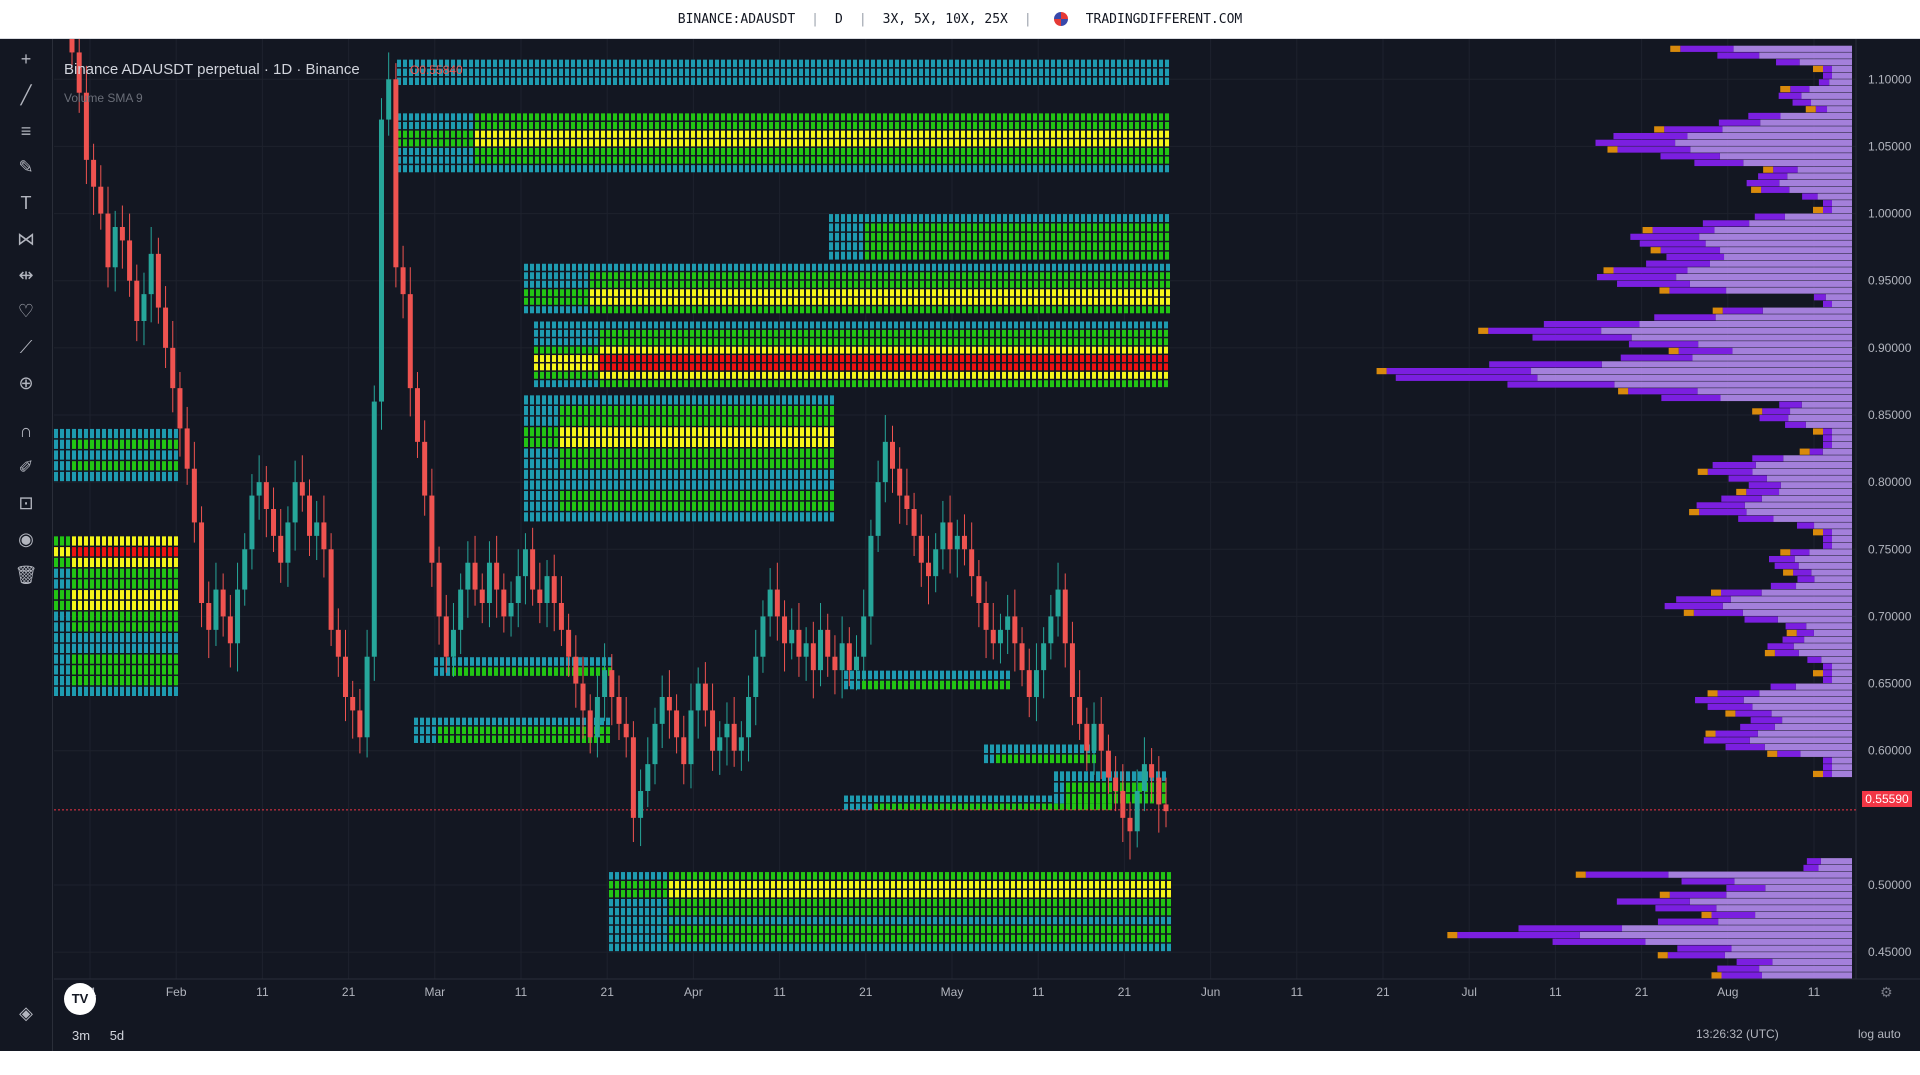 Image resolution: width=1920 pixels, height=1075 pixels. I want to click on lock-icon: ⊡, so click(26, 503).